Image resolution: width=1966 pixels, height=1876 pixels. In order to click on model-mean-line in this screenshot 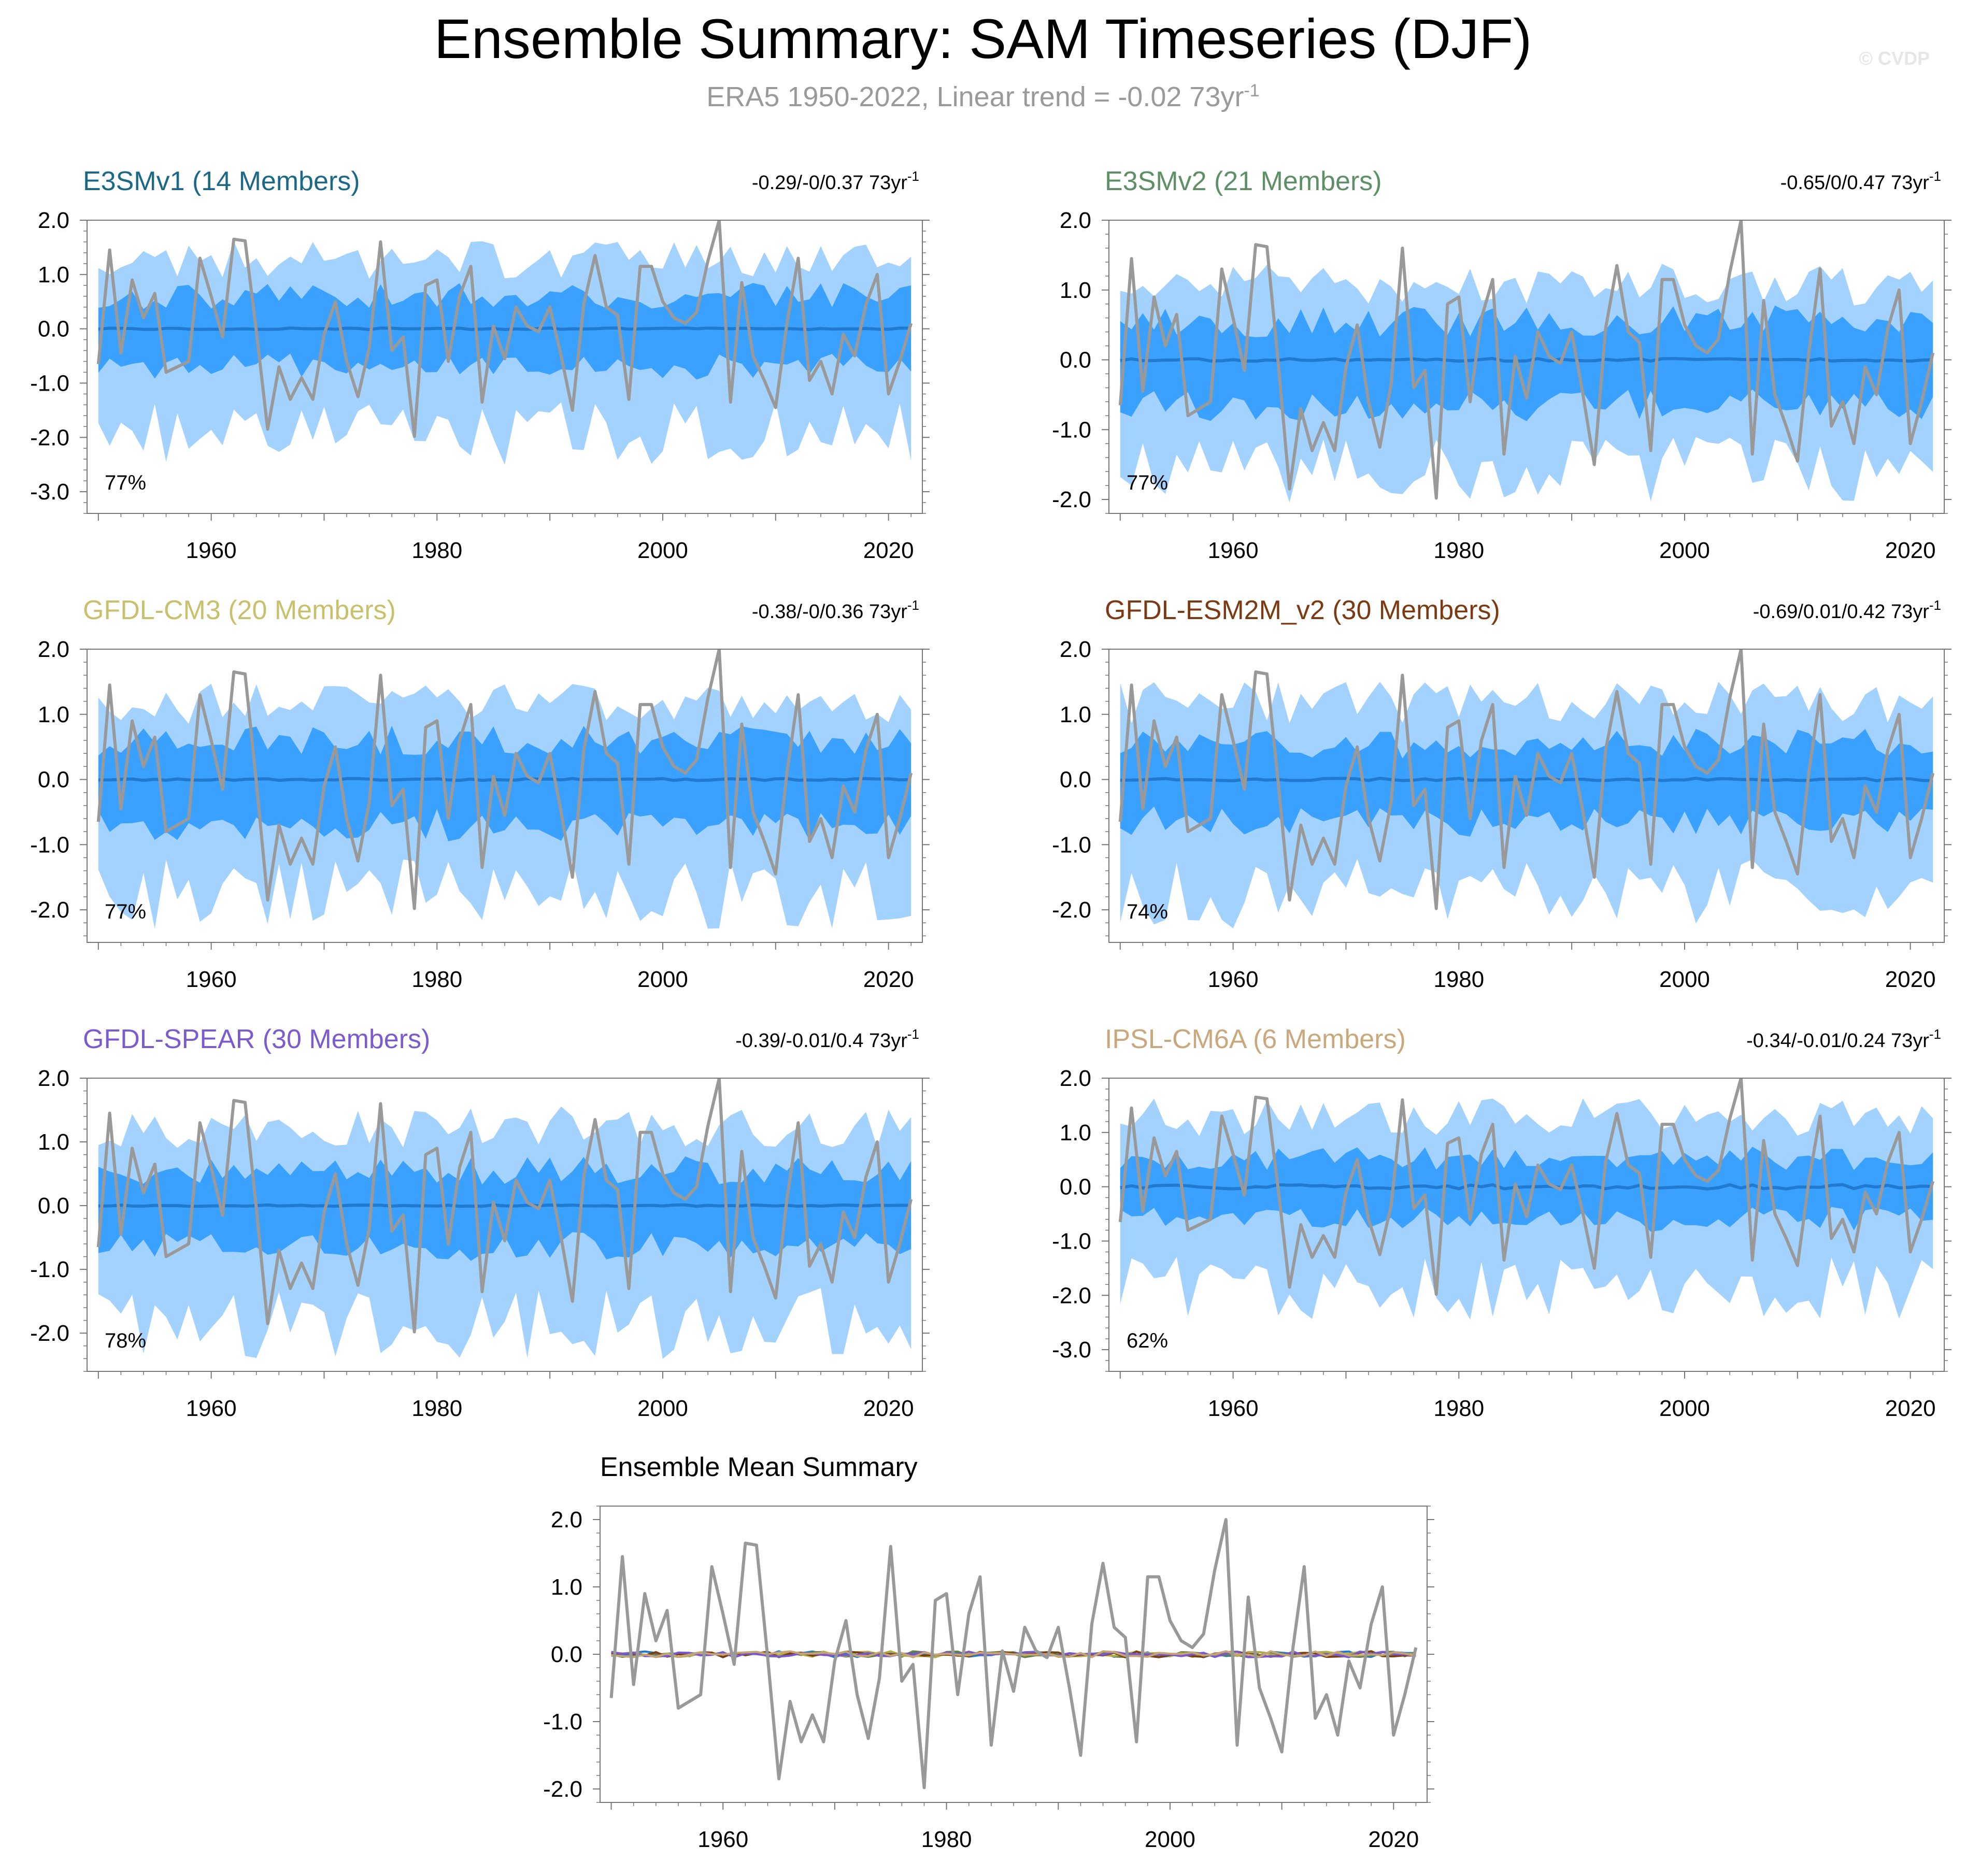, I will do `click(1014, 1654)`.